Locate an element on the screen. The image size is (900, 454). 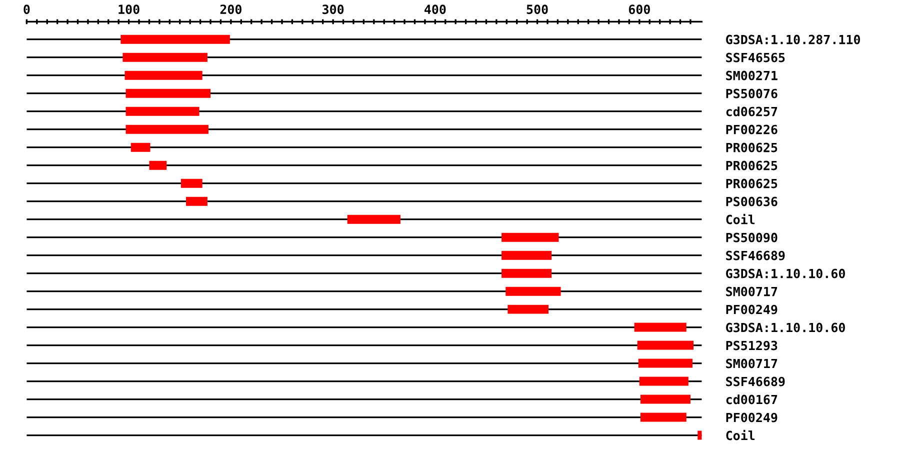
y-tick-label: PS00636 is located at coordinates (752, 201).